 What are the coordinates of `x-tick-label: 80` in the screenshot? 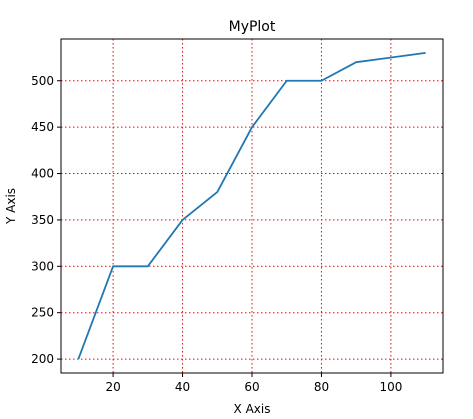 It's located at (321, 387).